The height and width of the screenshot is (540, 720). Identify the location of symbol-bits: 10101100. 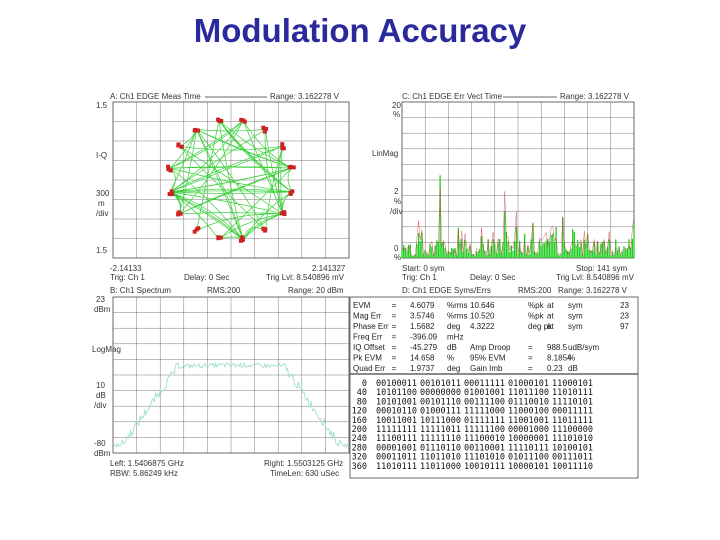
(396, 393).